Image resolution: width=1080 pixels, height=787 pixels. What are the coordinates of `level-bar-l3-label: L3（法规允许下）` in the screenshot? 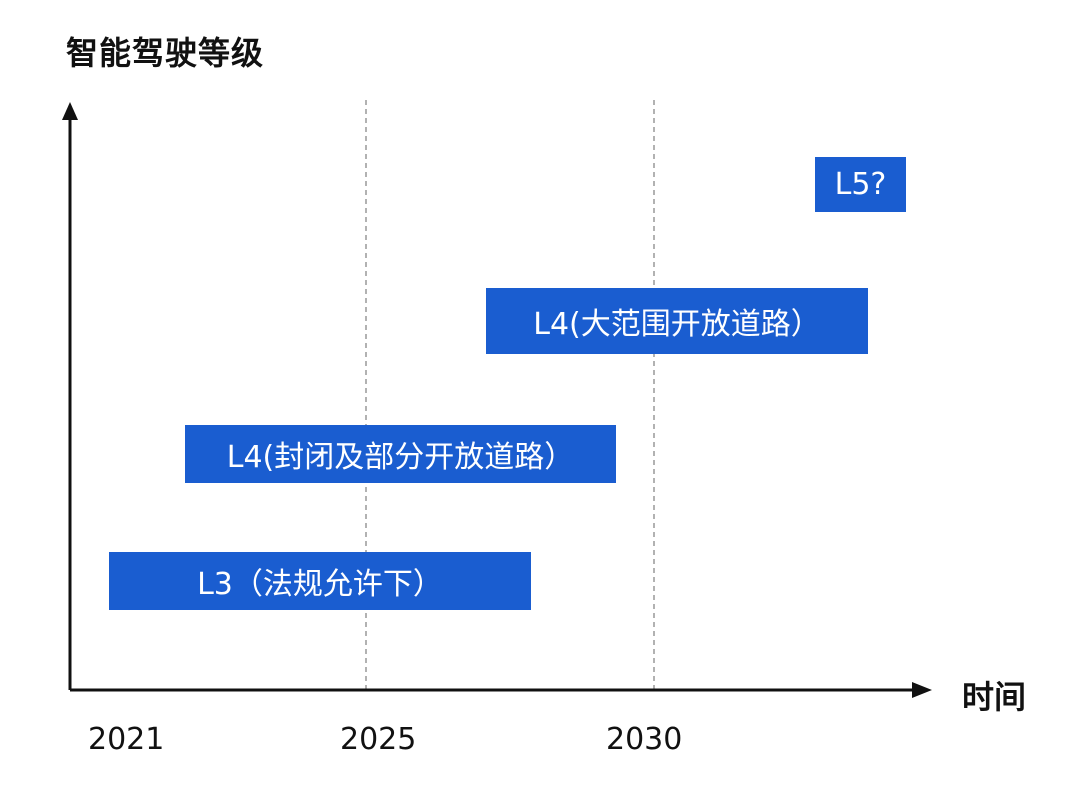 It's located at (320, 584).